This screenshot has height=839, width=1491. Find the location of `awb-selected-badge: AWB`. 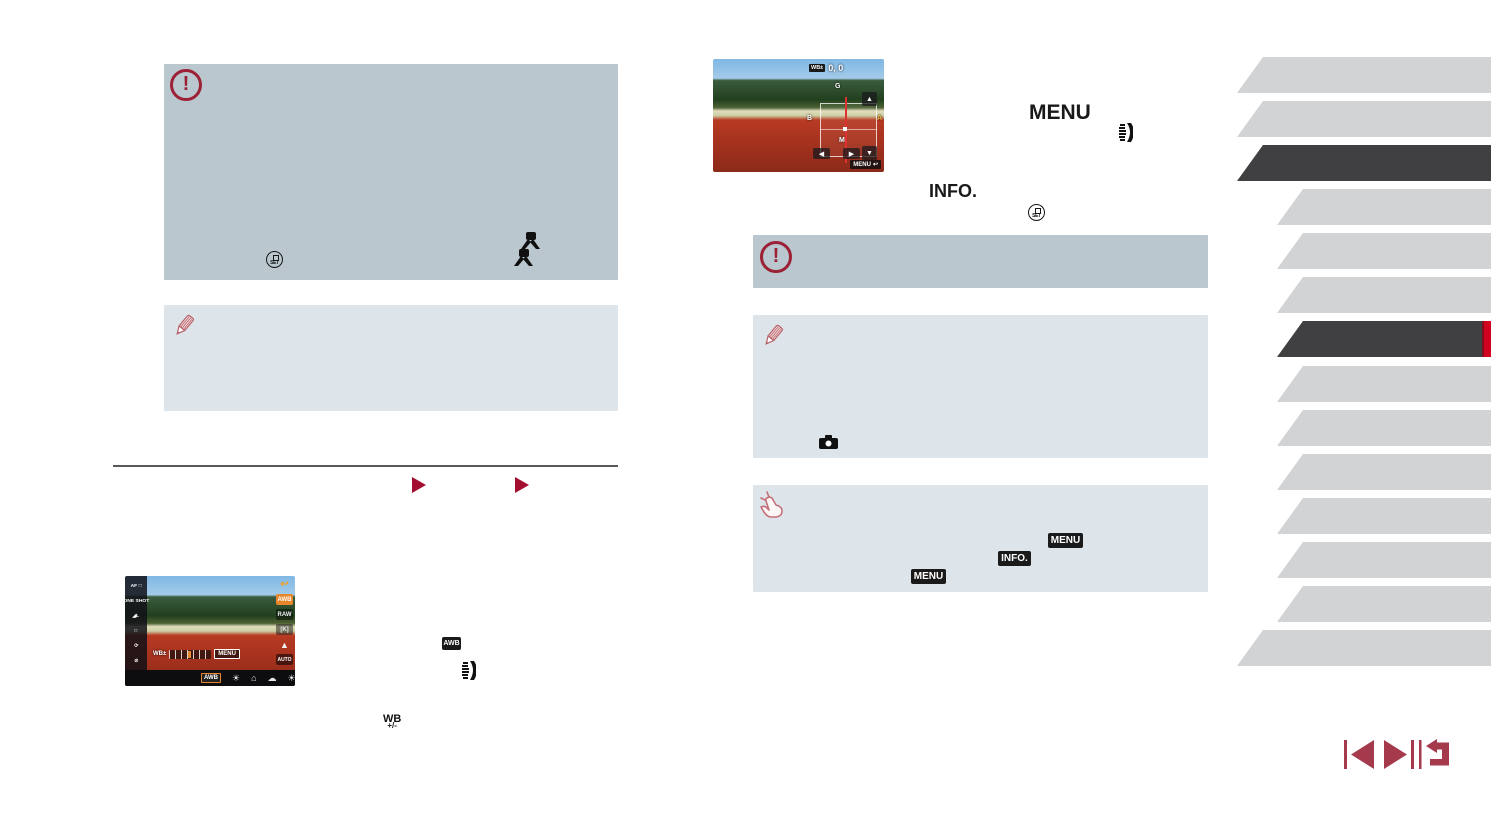

awb-selected-badge: AWB is located at coordinates (211, 678).